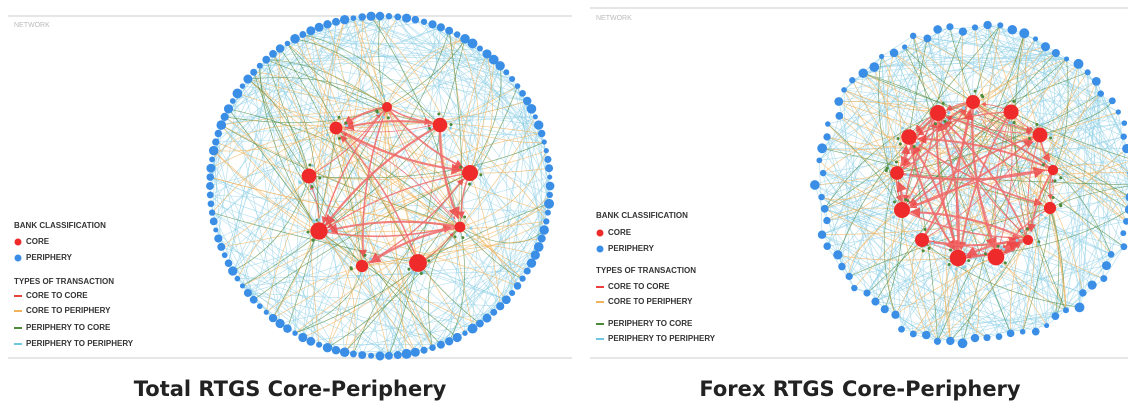  I want to click on core-node, so click(909, 137).